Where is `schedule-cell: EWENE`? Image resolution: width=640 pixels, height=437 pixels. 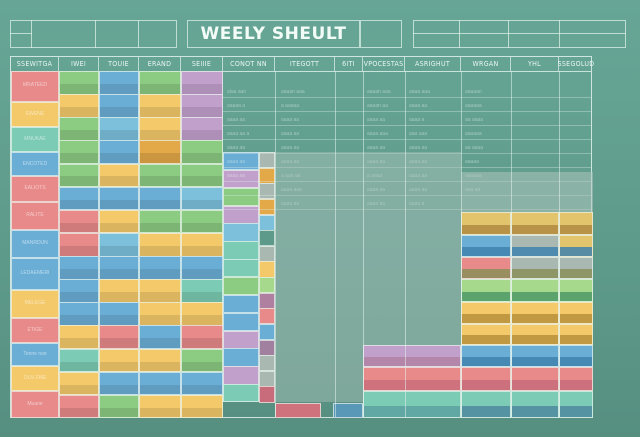
schedule-cell: EWENE is located at coordinates (35, 114).